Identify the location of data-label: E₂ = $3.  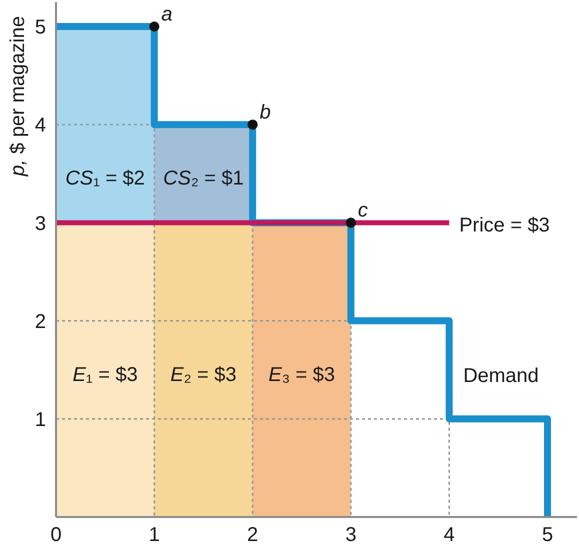
(203, 375).